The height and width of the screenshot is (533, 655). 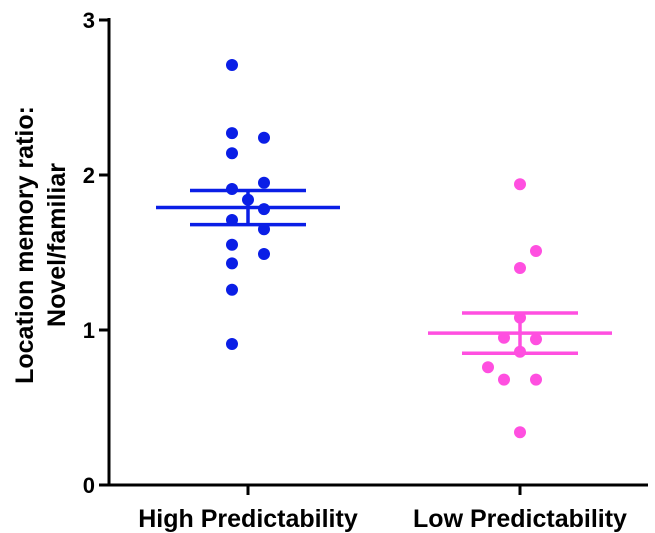 What do you see at coordinates (89, 175) in the screenshot?
I see `y-tick-label: 2` at bounding box center [89, 175].